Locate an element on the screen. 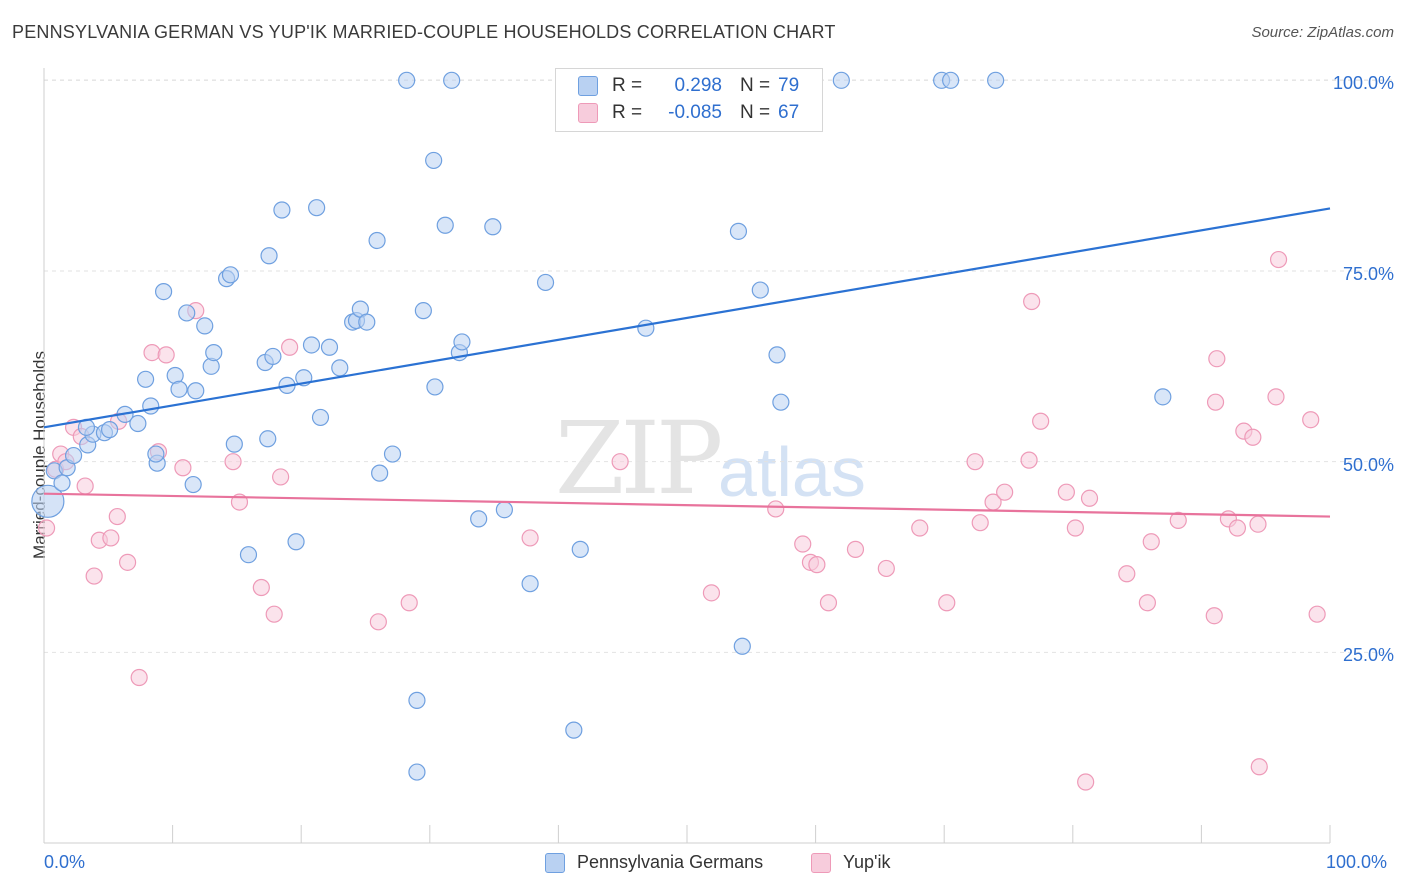  legend-n-value: 79 is located at coordinates (789, 85).